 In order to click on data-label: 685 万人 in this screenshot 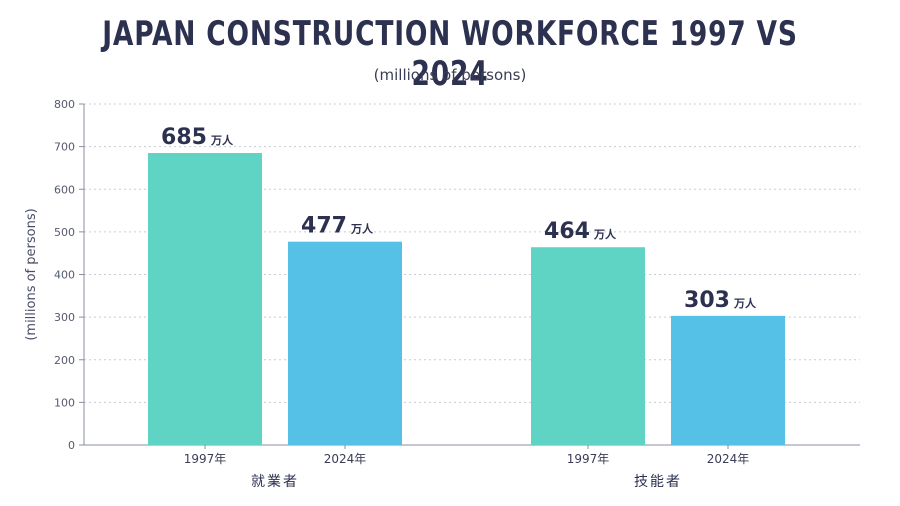, I will do `click(197, 137)`.